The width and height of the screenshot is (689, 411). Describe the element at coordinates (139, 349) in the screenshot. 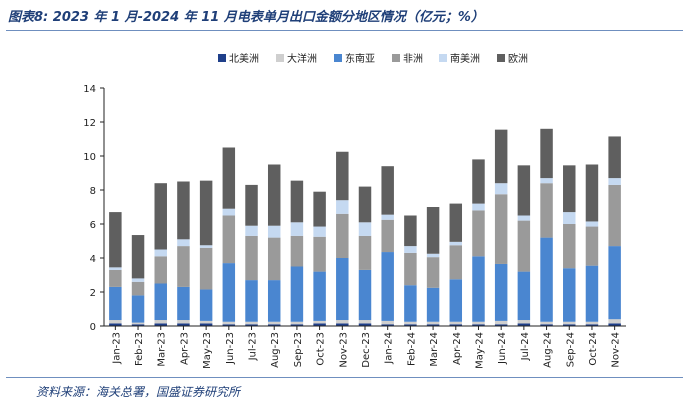

I see `x-tick-label: Feb-23` at that location.